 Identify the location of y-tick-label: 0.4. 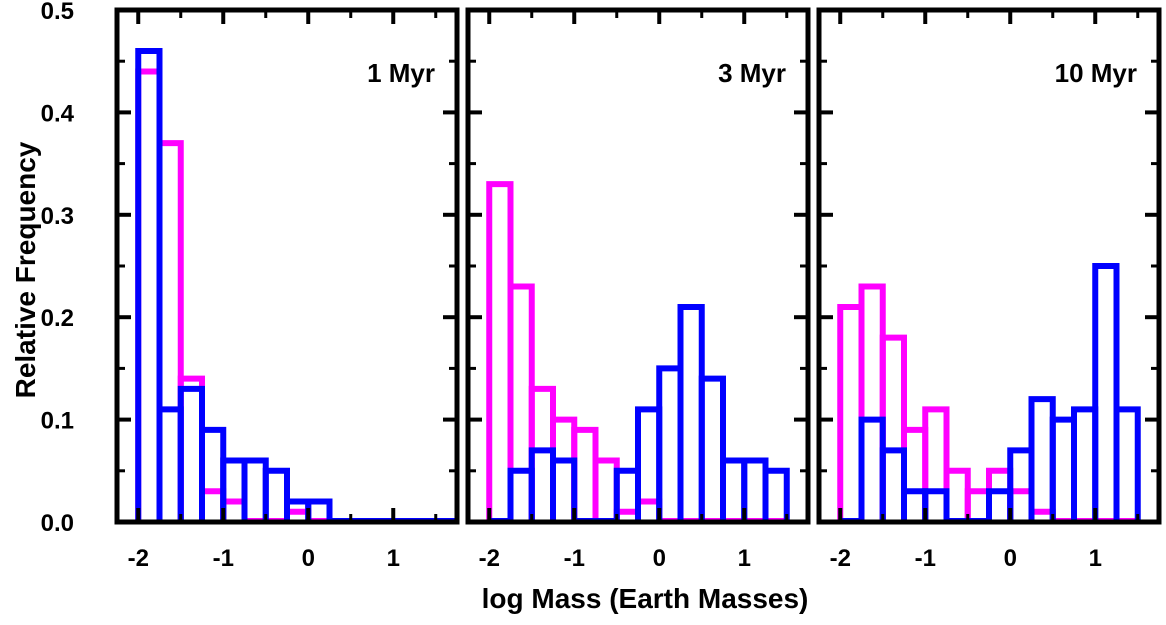
(58, 113).